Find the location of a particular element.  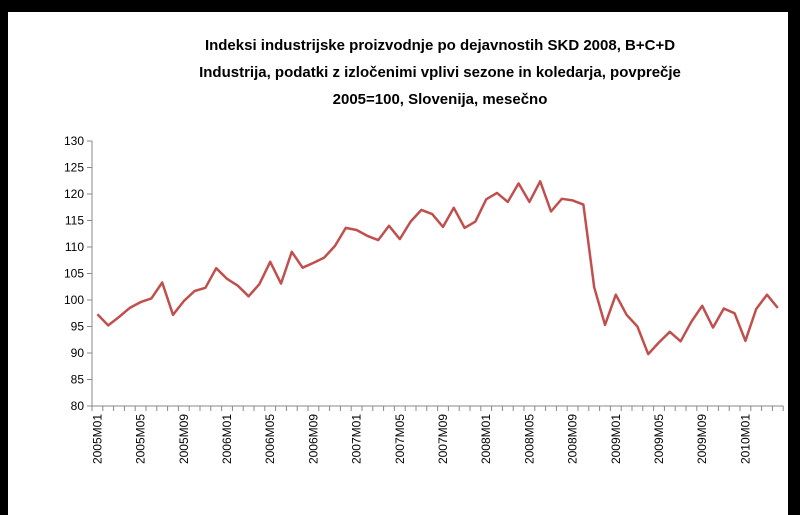

x-tick-label: 2010M01 is located at coordinates (745, 439).